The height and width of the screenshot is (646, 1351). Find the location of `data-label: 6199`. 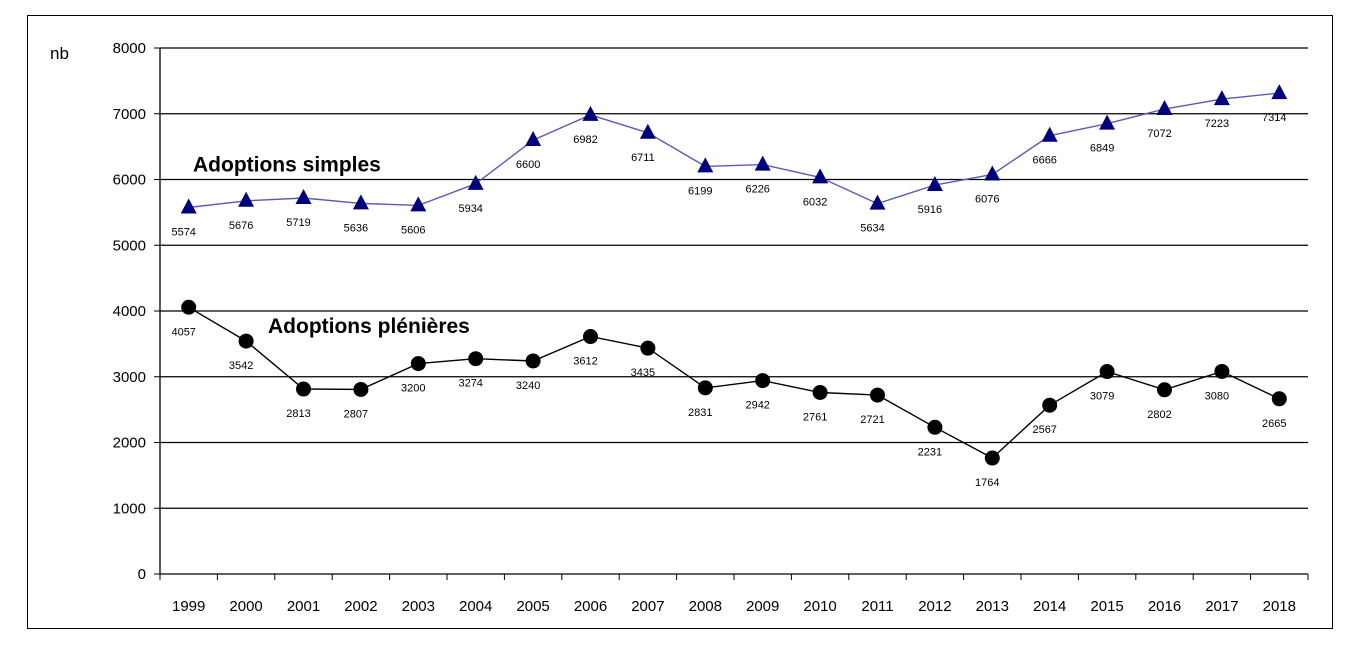

data-label: 6199 is located at coordinates (700, 191).